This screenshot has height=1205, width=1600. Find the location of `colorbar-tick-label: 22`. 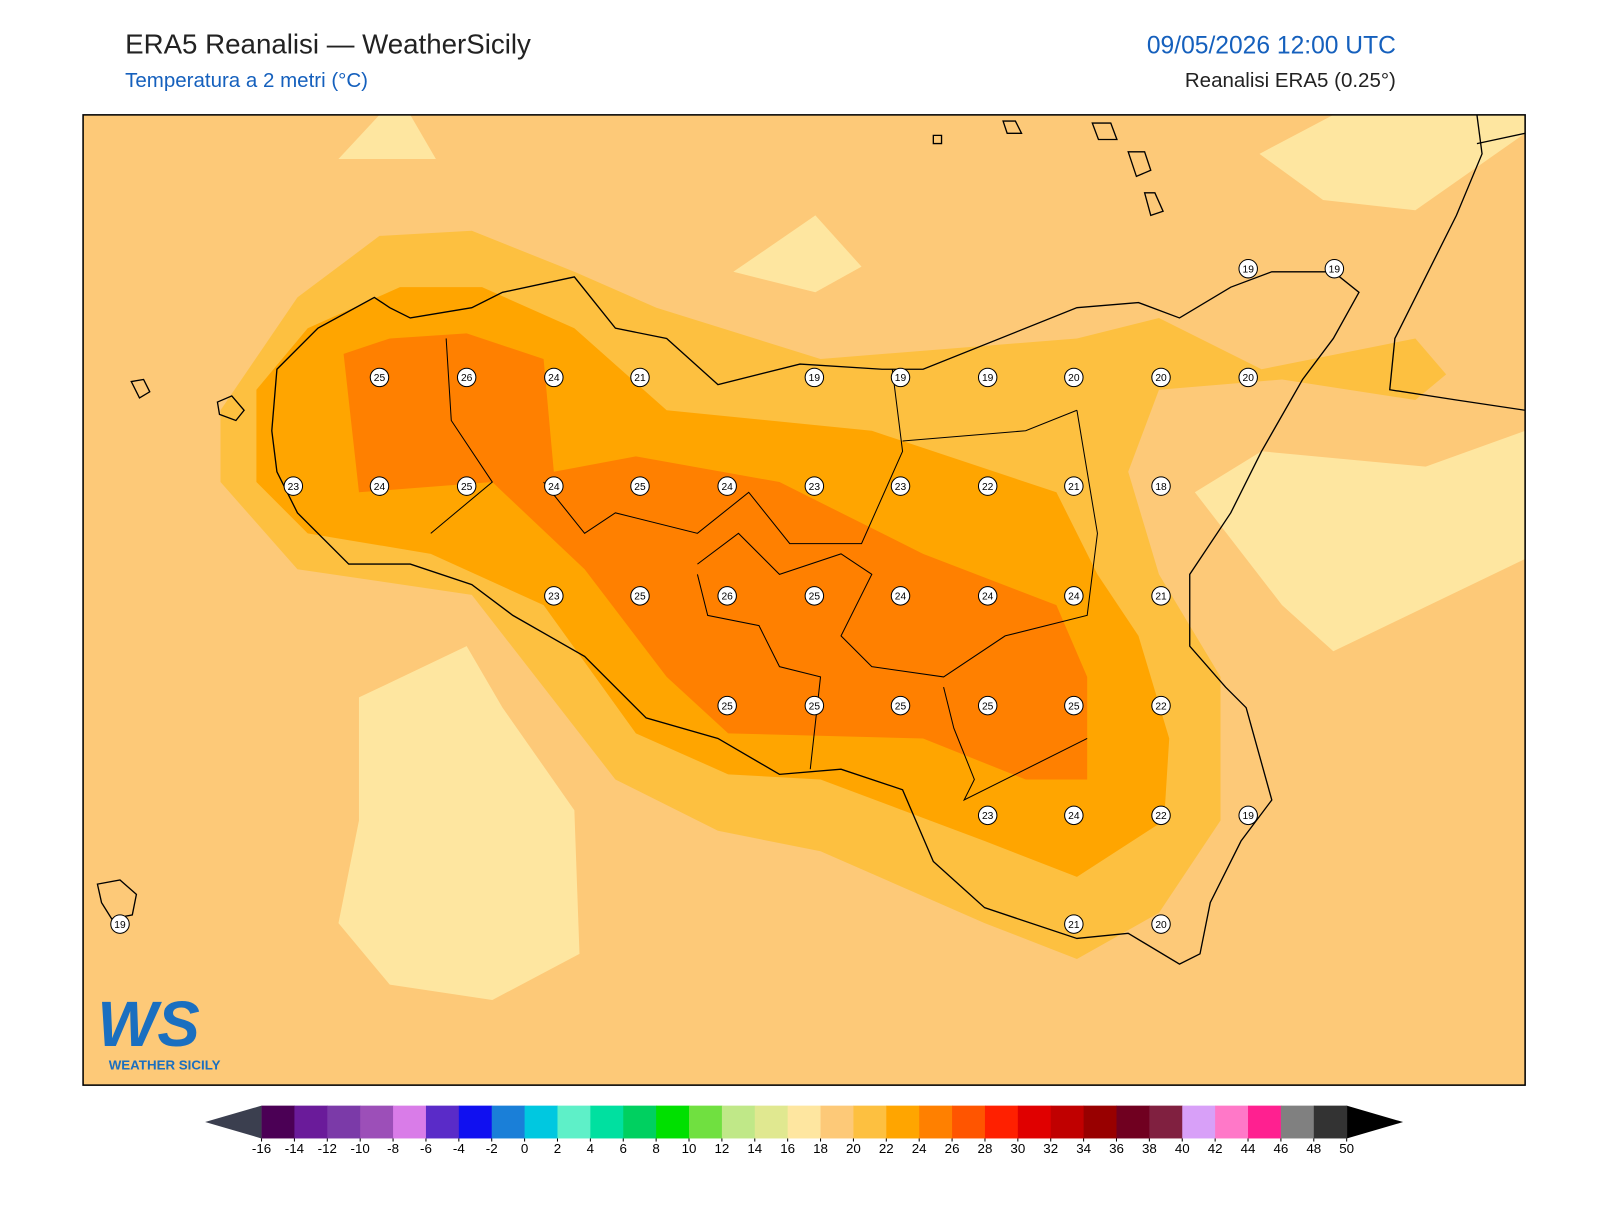

colorbar-tick-label: 22 is located at coordinates (886, 1148).